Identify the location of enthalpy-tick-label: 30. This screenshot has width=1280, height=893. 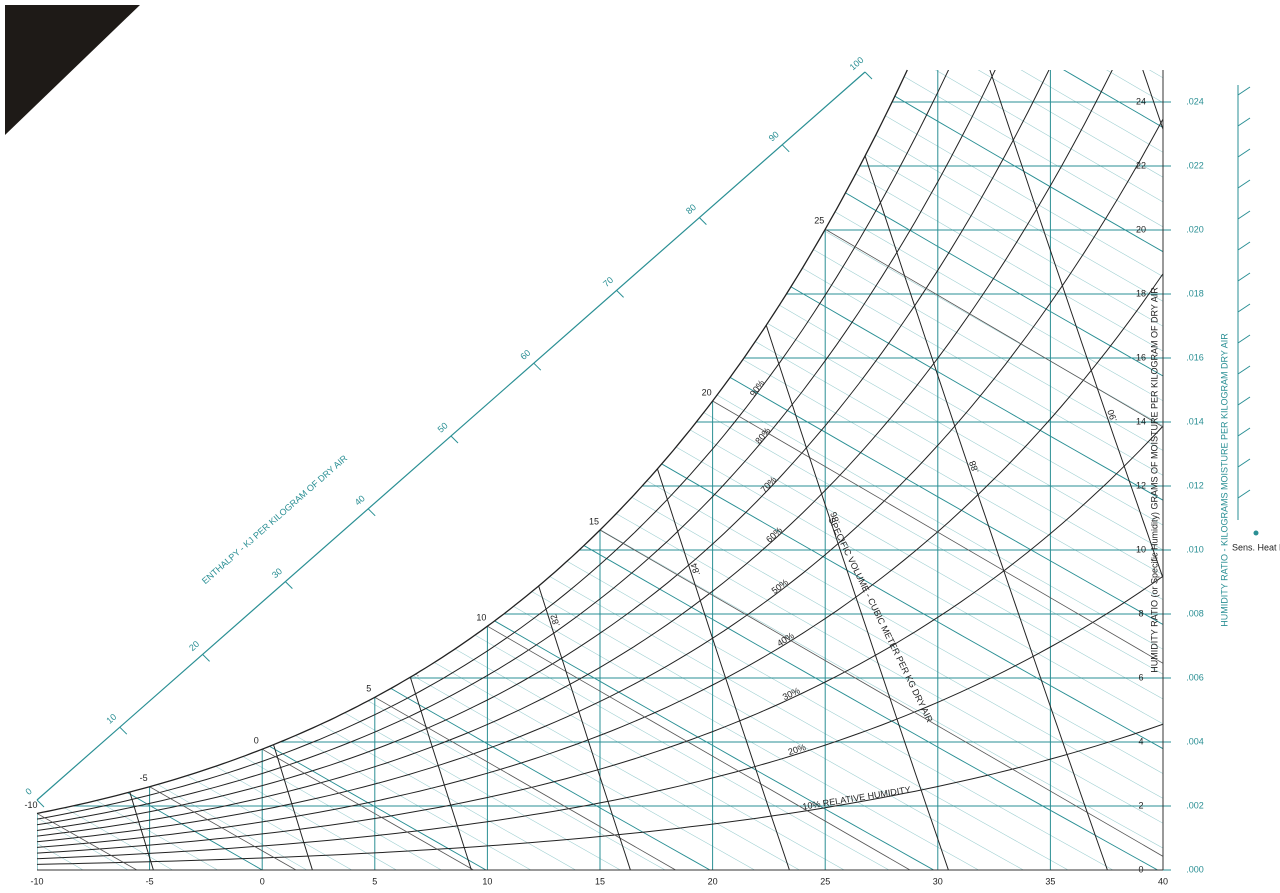
(277, 573).